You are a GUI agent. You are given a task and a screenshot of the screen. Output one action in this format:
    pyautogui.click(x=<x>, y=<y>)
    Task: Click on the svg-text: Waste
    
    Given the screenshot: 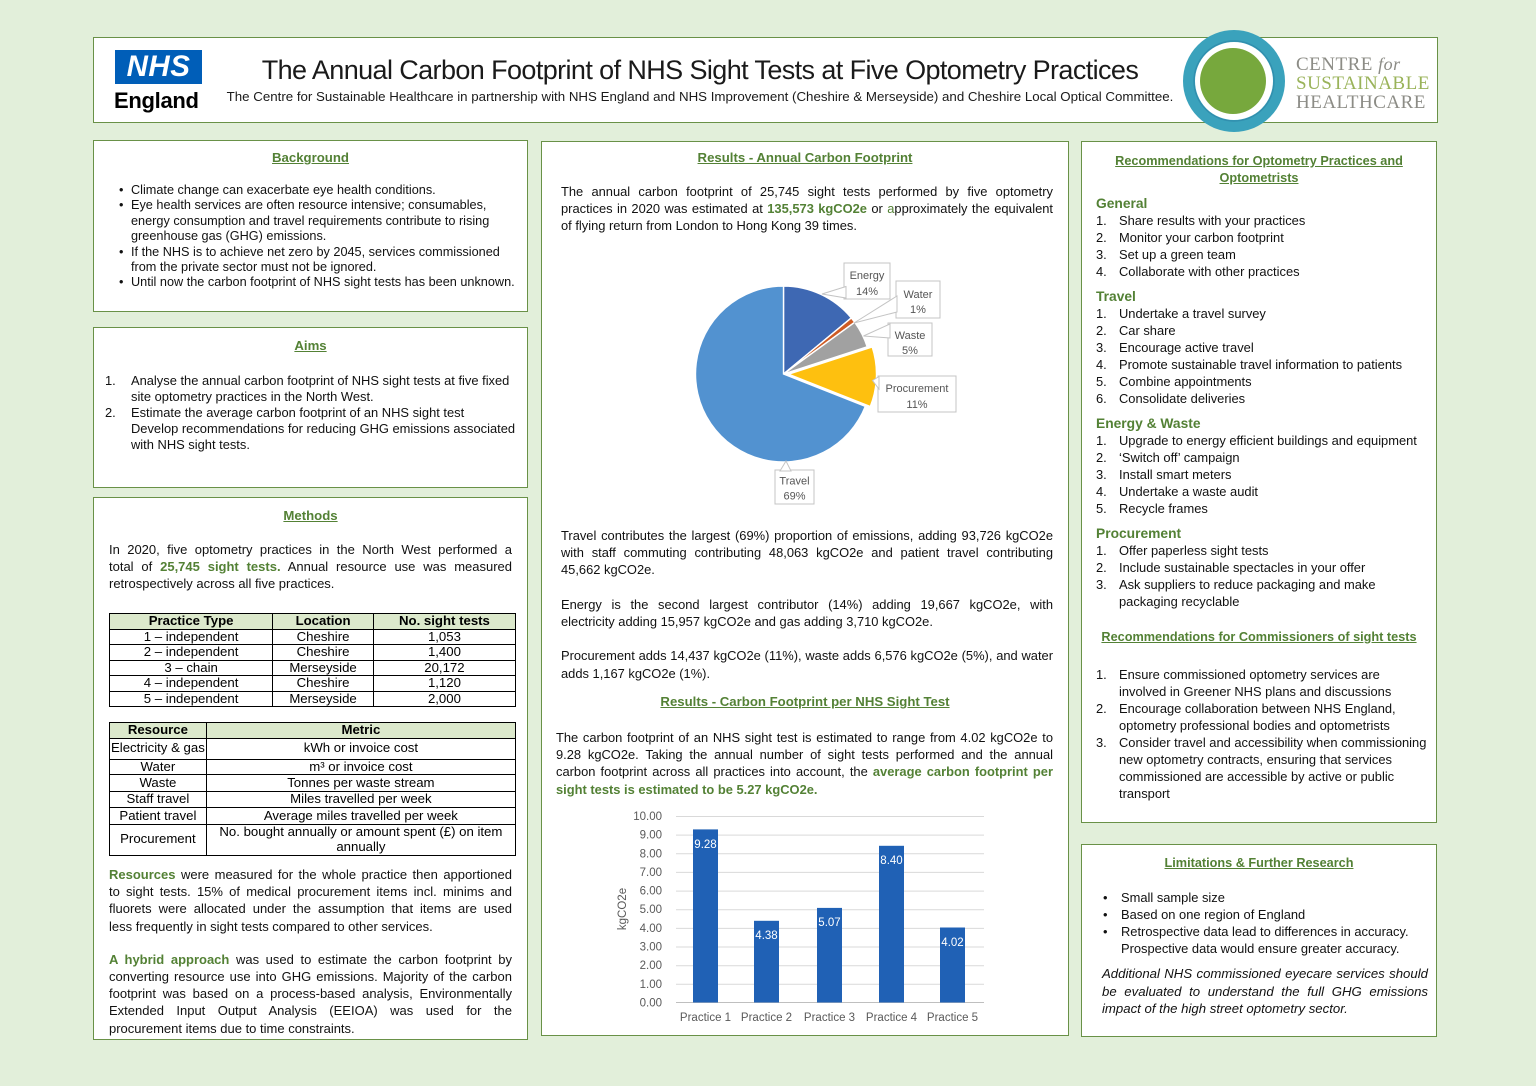 What is the action you would take?
    pyautogui.click(x=910, y=336)
    